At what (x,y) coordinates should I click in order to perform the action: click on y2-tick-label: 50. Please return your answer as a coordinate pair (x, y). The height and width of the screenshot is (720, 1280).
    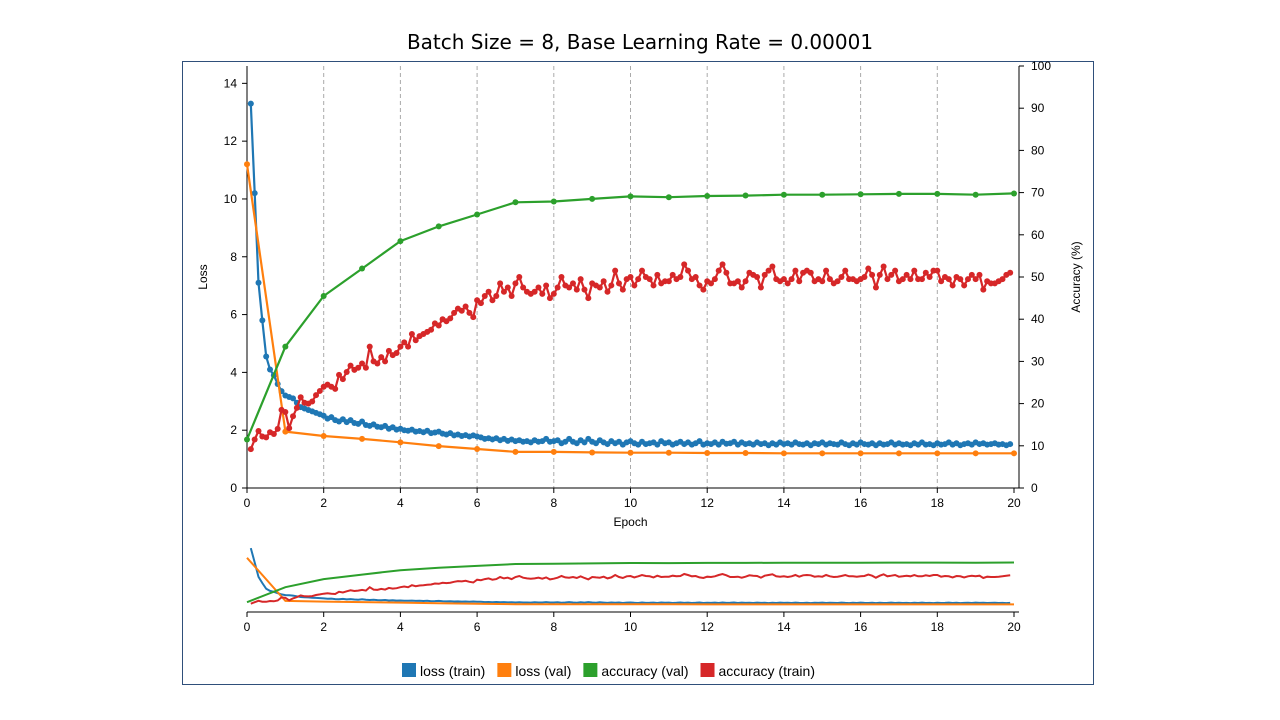
    Looking at the image, I should click on (1038, 277).